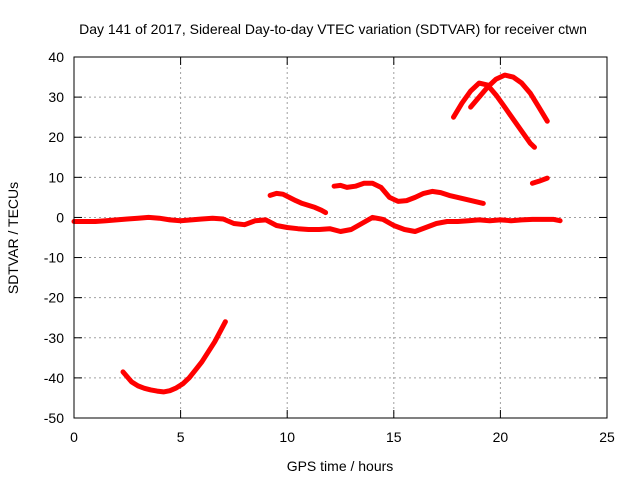 Image resolution: width=640 pixels, height=480 pixels. What do you see at coordinates (13, 238) in the screenshot?
I see `y-axis-title: SDTVAR / TECUs` at bounding box center [13, 238].